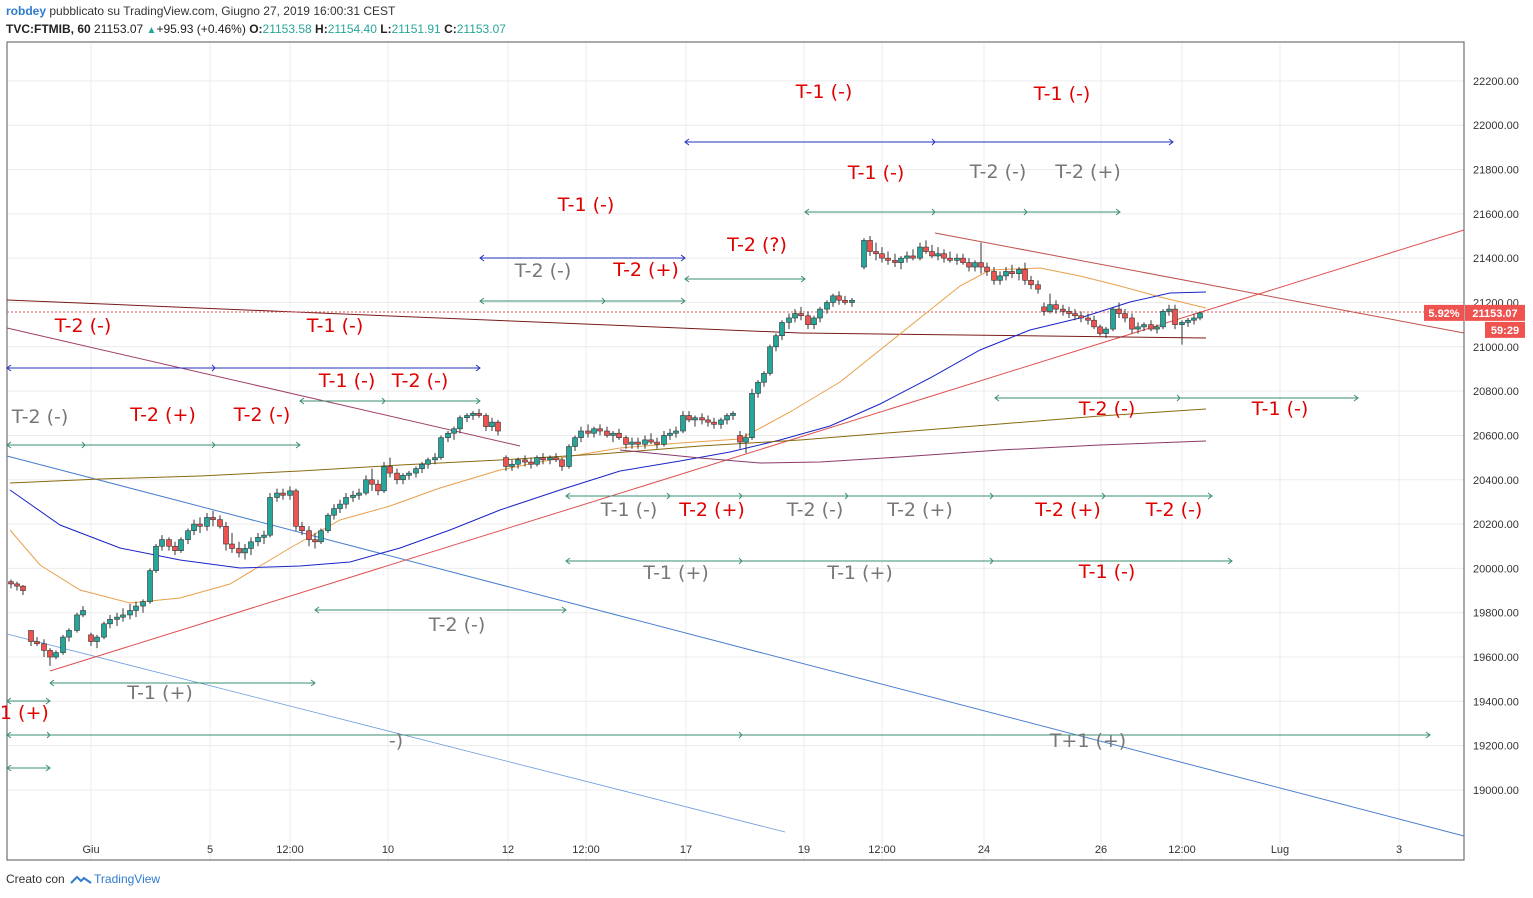  Describe the element at coordinates (1496, 569) in the screenshot. I see `price-tick-label: 20000.00` at that location.